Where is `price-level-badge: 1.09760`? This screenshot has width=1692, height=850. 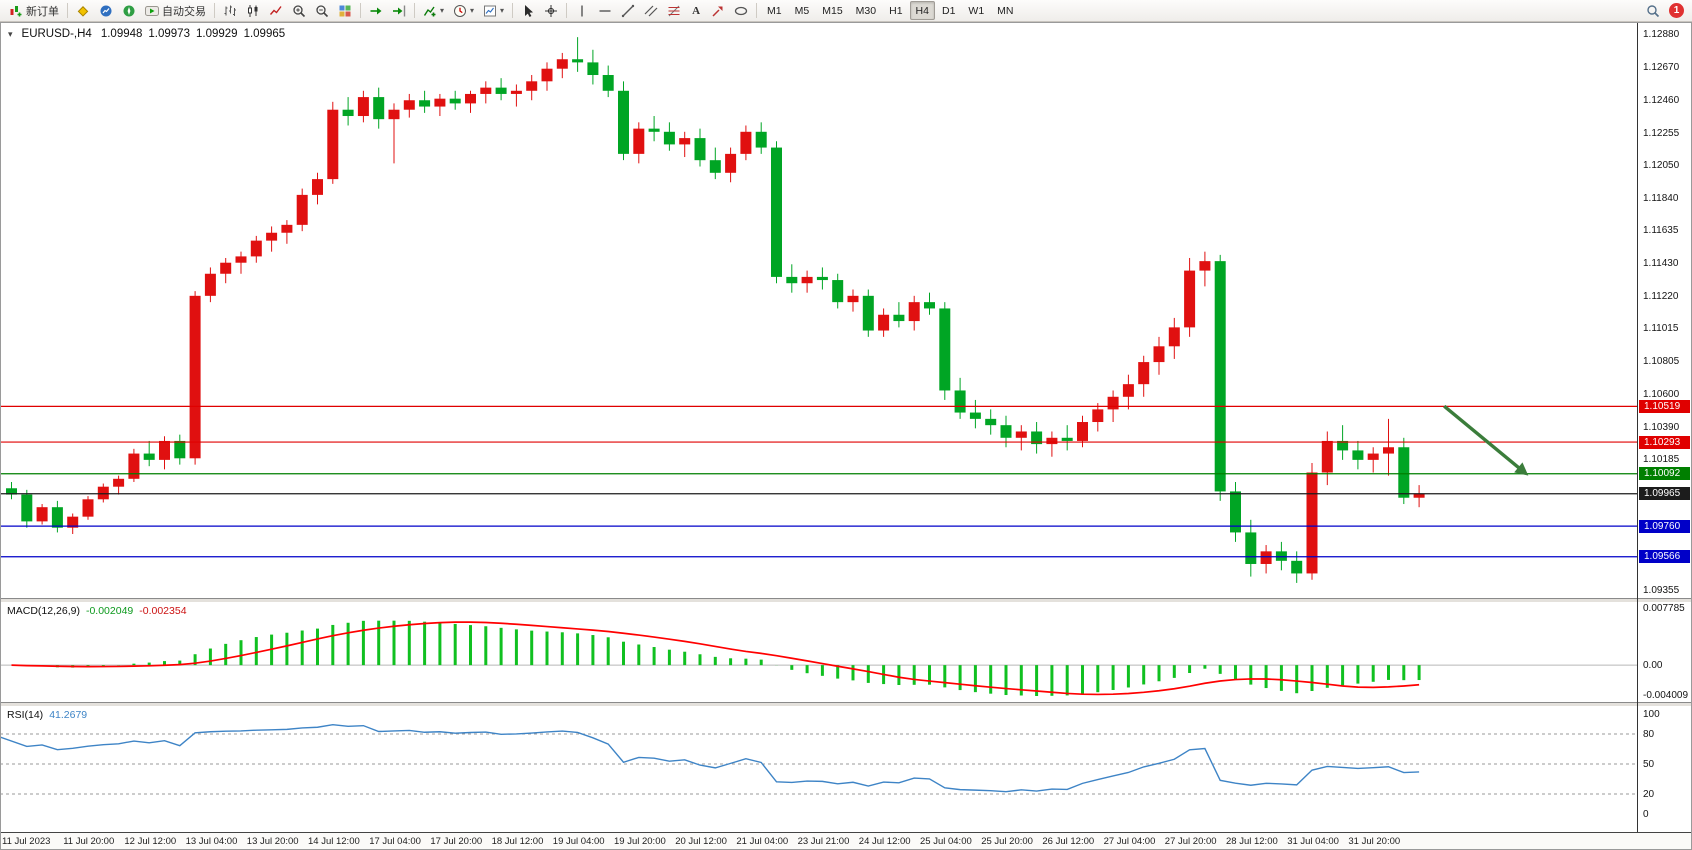 price-level-badge: 1.09760 is located at coordinates (1664, 526).